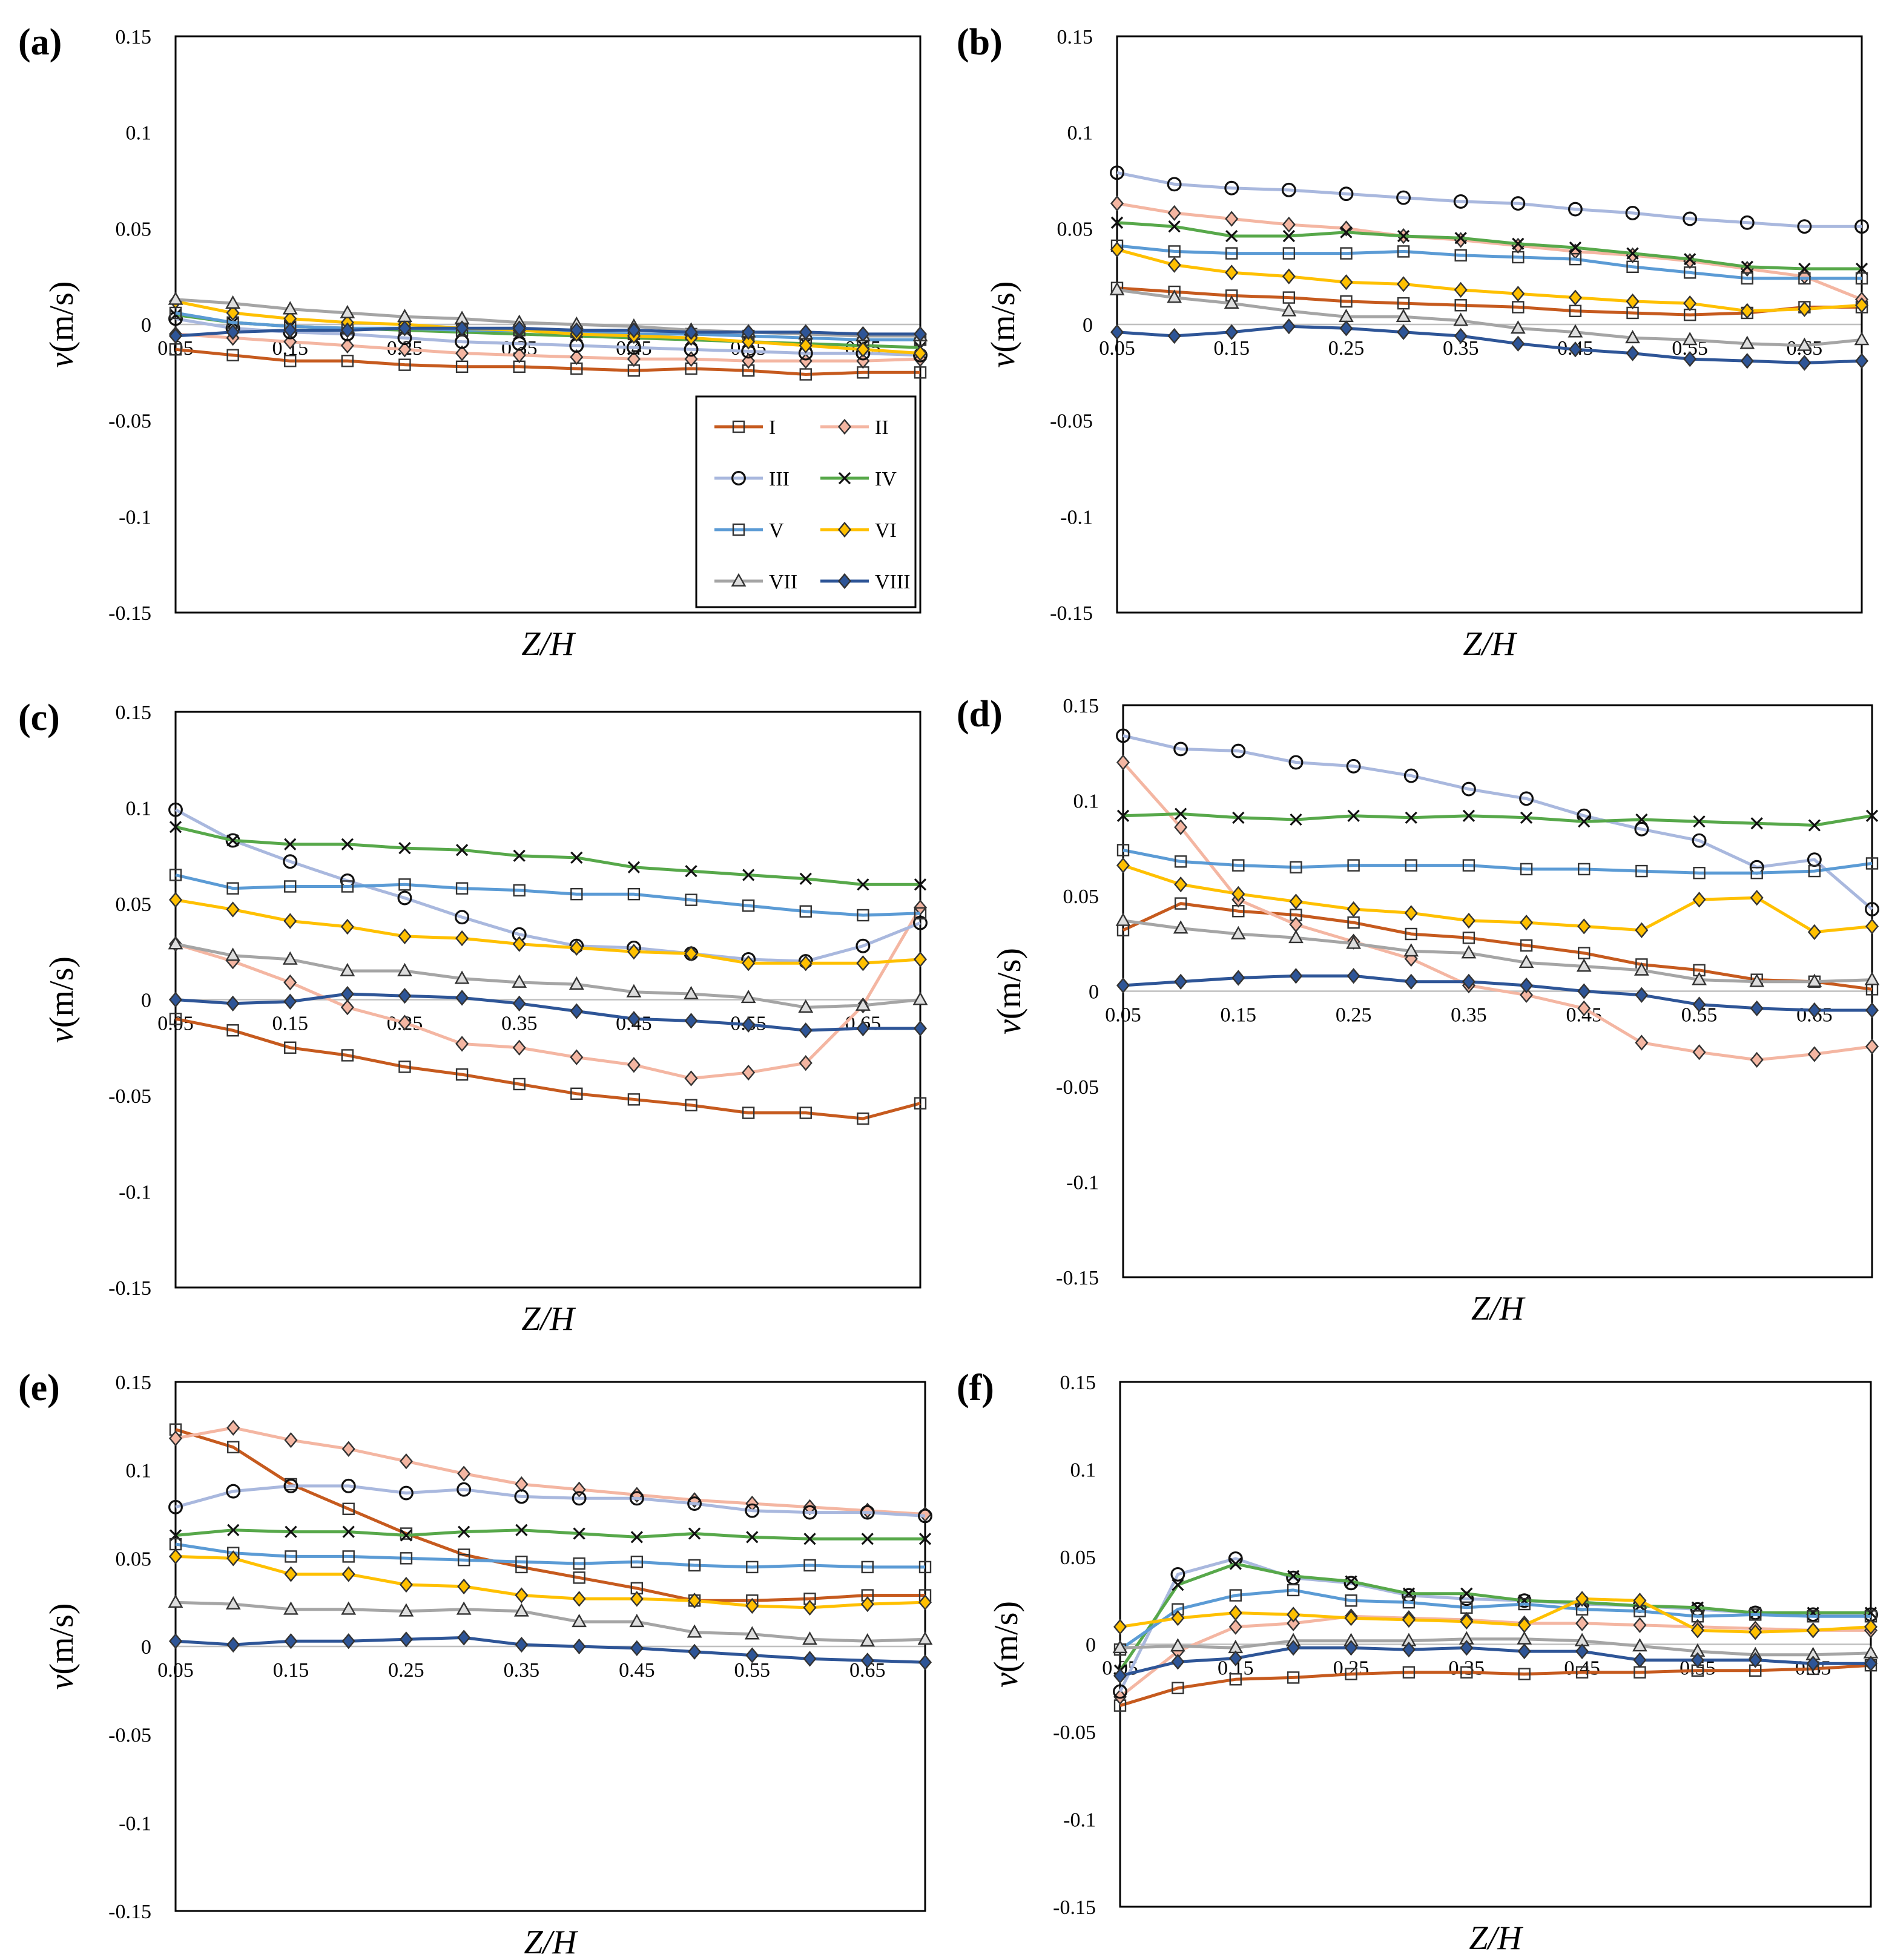  I want to click on y-tick-label: 0, so click(1091, 1645).